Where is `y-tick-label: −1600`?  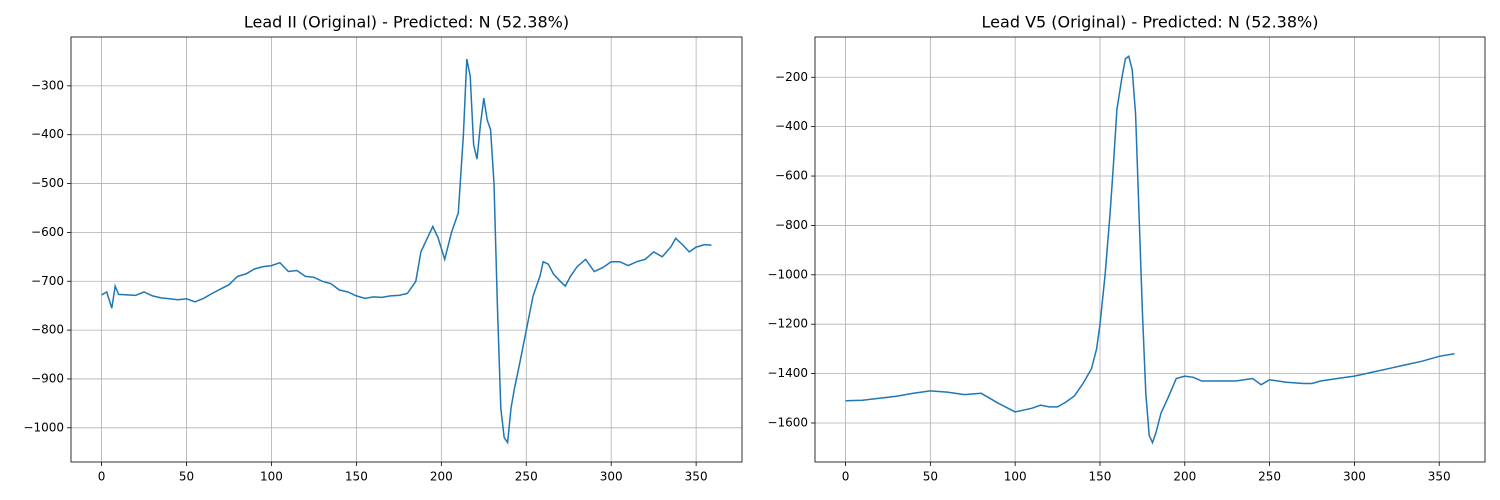 y-tick-label: −1600 is located at coordinates (787, 422).